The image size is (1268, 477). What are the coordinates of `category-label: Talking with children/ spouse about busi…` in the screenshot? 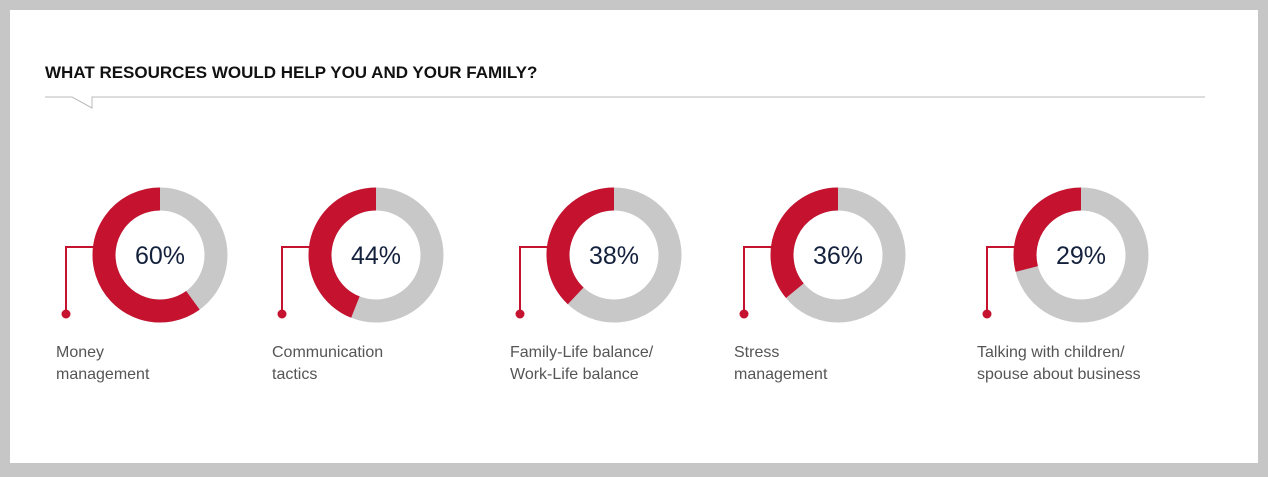 It's located at (1059, 363).